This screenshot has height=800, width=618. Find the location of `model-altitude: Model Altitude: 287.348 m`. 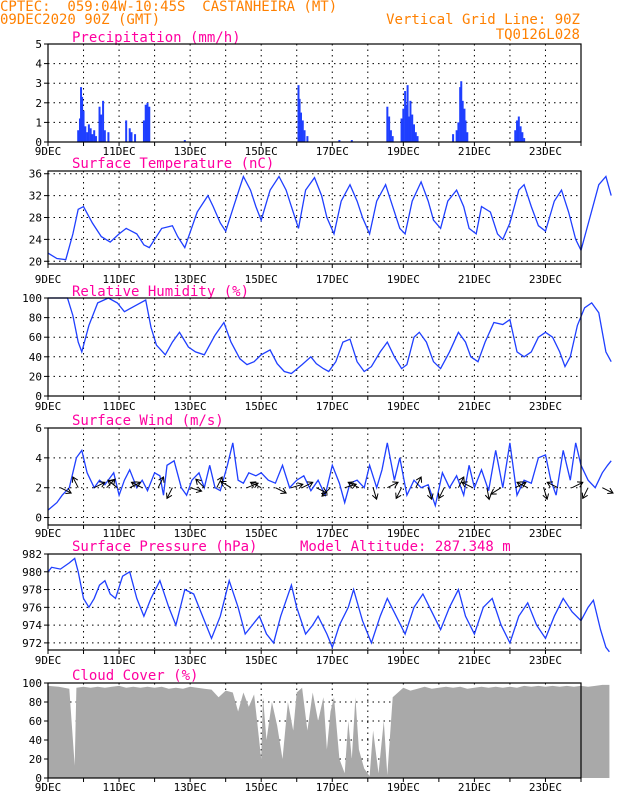

model-altitude: Model Altitude: 287.348 m is located at coordinates (405, 547).